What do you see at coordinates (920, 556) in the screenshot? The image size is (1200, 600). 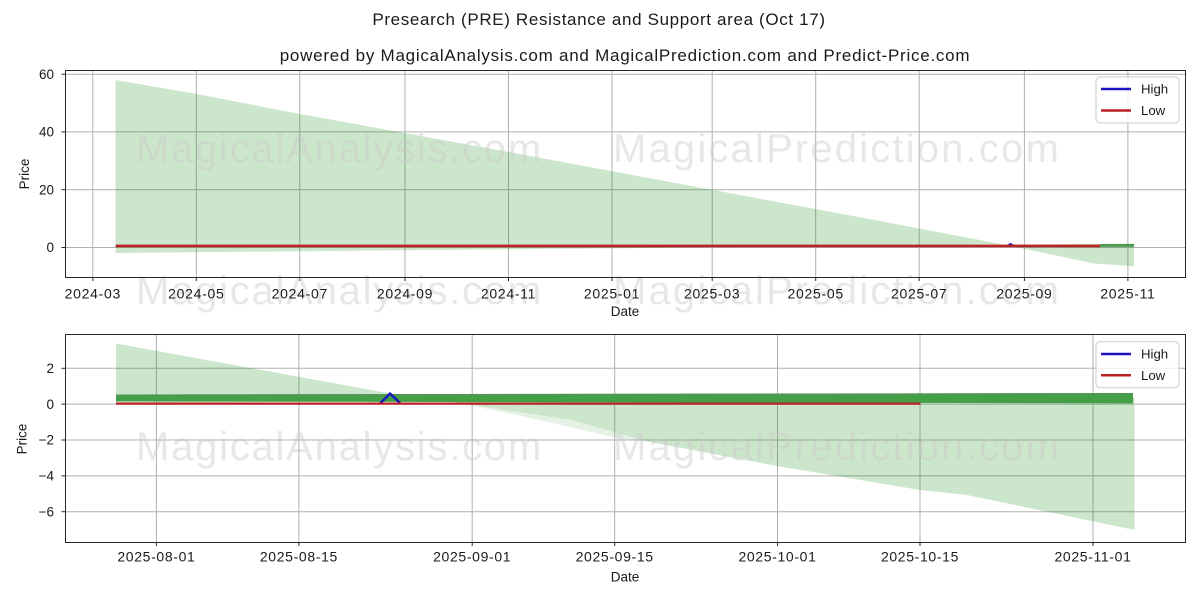 I see `svg-text: 2025-10-15` at bounding box center [920, 556].